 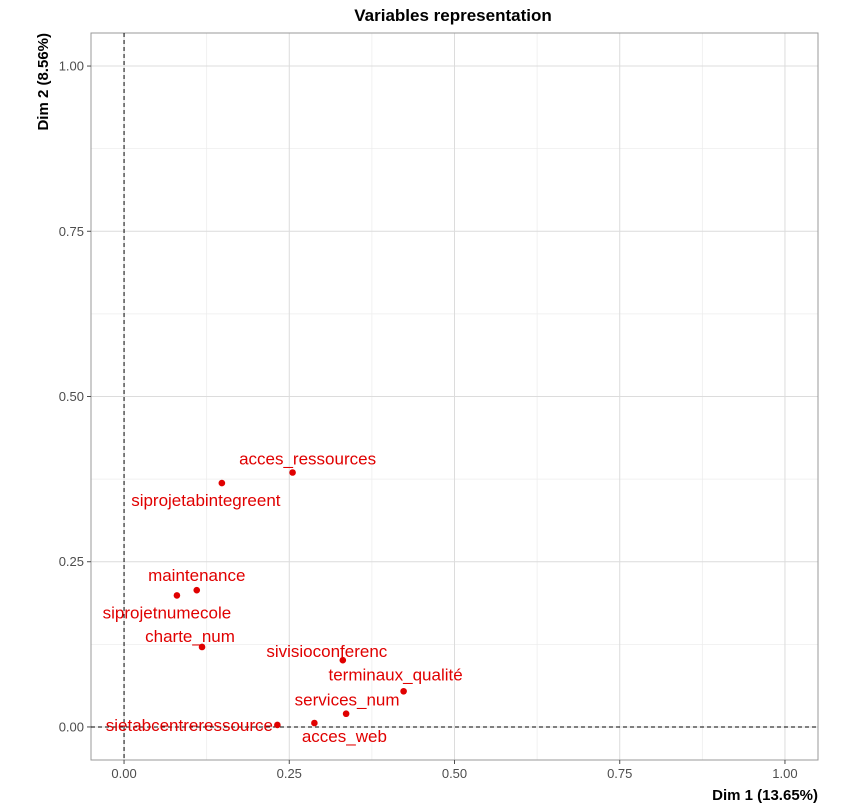 I want to click on y-tick-label: 0.75, so click(x=71, y=231).